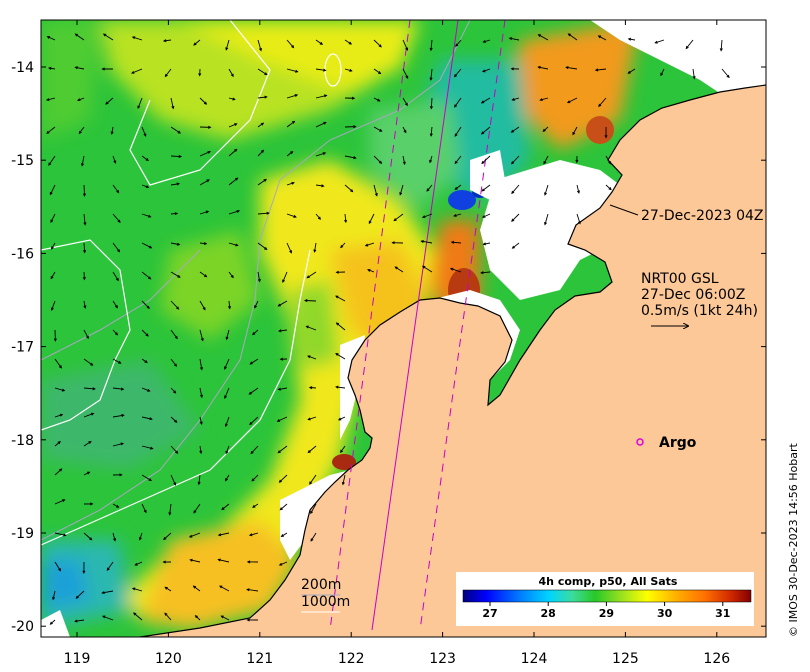 The image size is (810, 672). What do you see at coordinates (22, 68) in the screenshot?
I see `y-tick-label: -14` at bounding box center [22, 68].